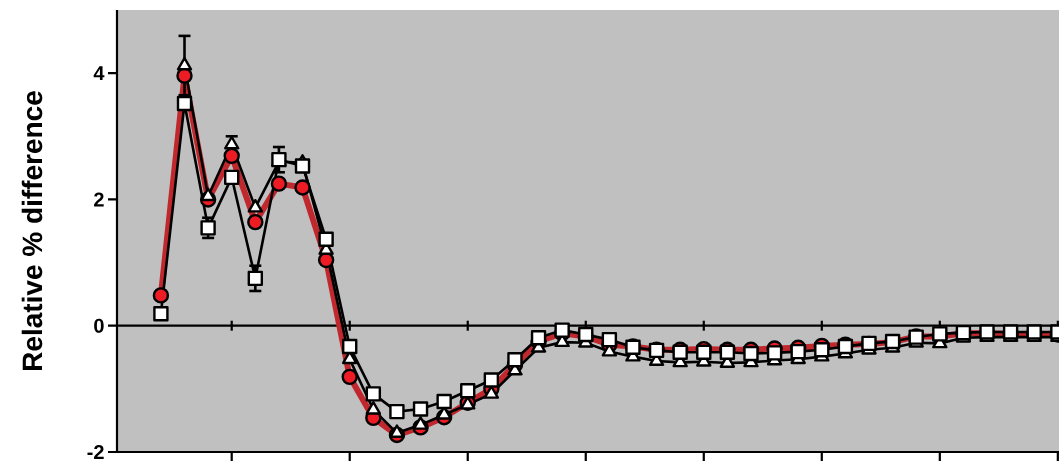  What do you see at coordinates (99, 73) in the screenshot?
I see `y-tick-label: 4` at bounding box center [99, 73].